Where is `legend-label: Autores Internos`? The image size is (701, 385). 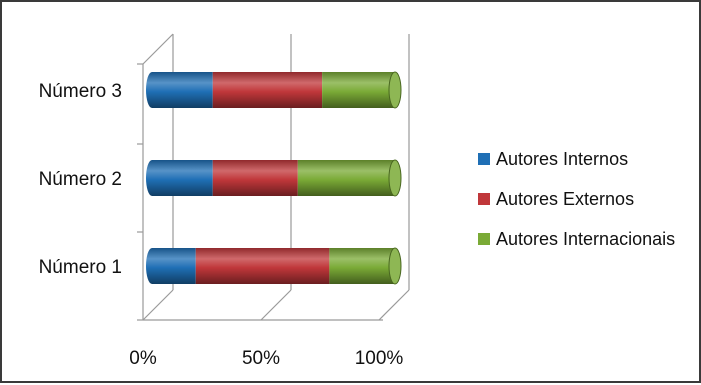 legend-label: Autores Internos is located at coordinates (562, 159).